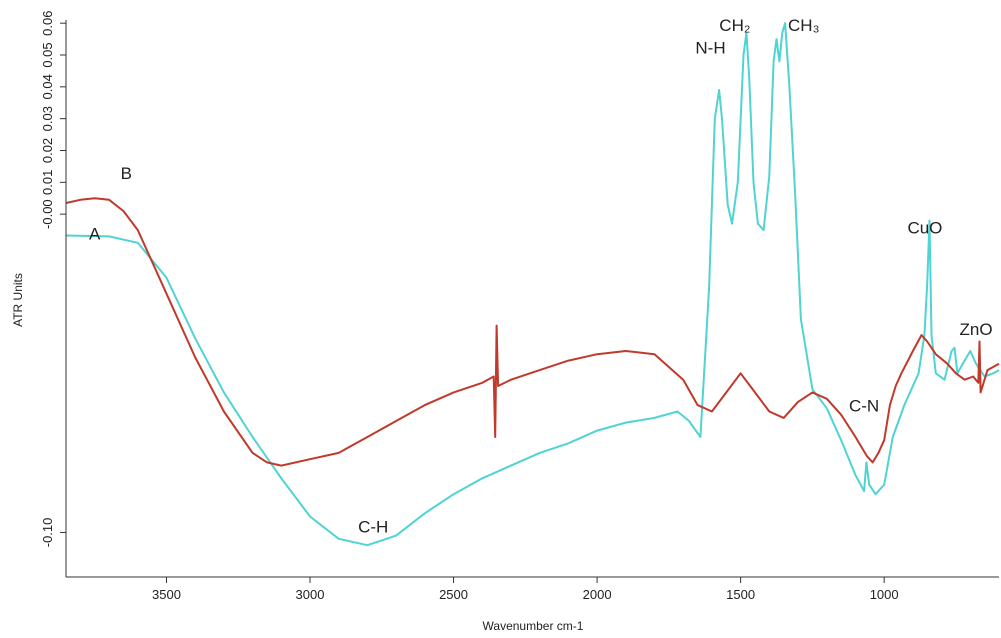  What do you see at coordinates (740, 594) in the screenshot?
I see `x-tick-label: 1500` at bounding box center [740, 594].